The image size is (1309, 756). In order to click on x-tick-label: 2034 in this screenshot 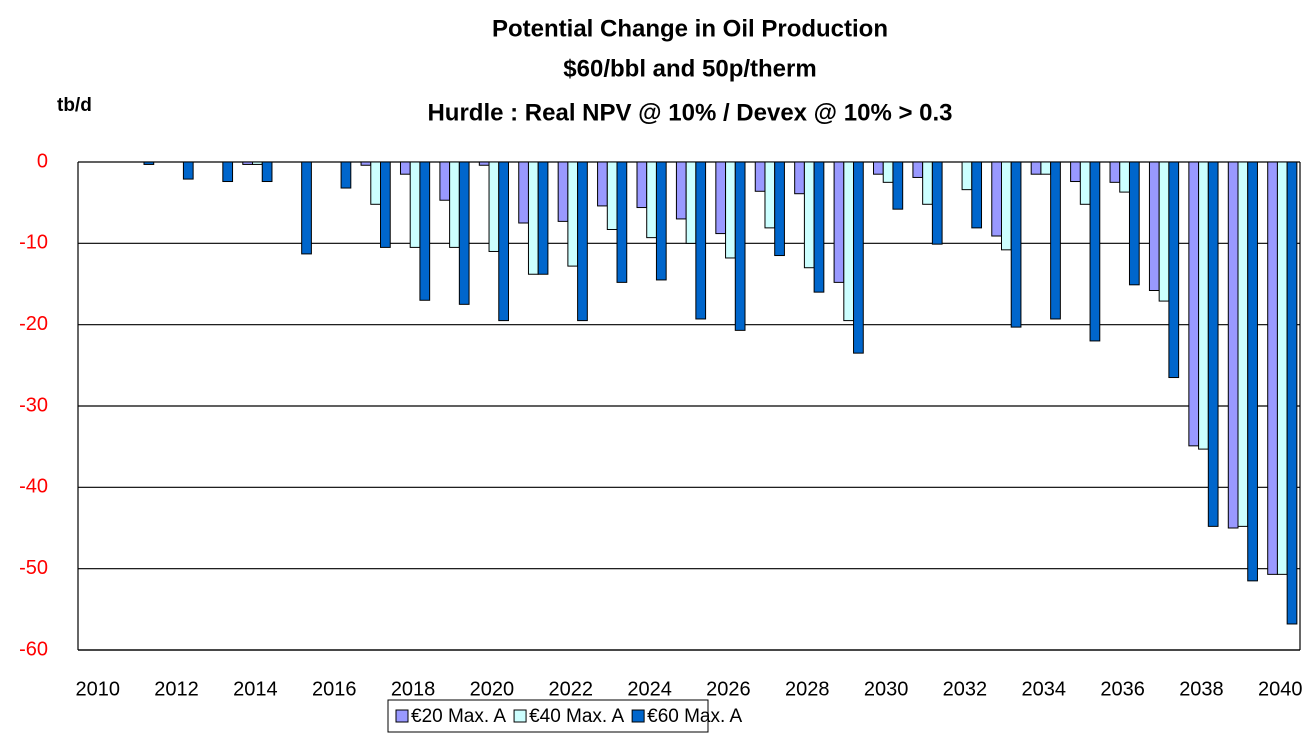, I will do `click(1044, 689)`.